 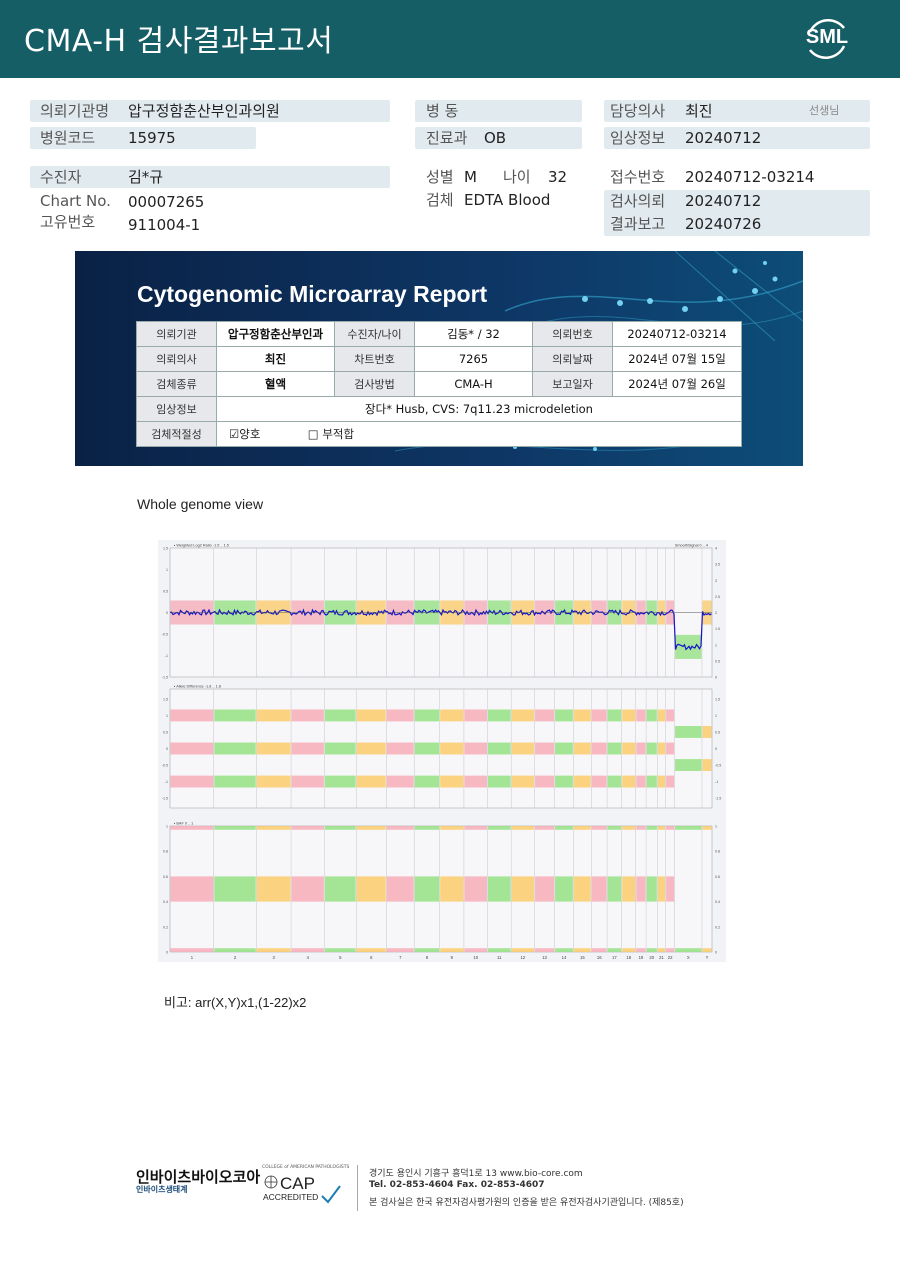 What do you see at coordinates (716, 581) in the screenshot?
I see `tick-label: 3` at bounding box center [716, 581].